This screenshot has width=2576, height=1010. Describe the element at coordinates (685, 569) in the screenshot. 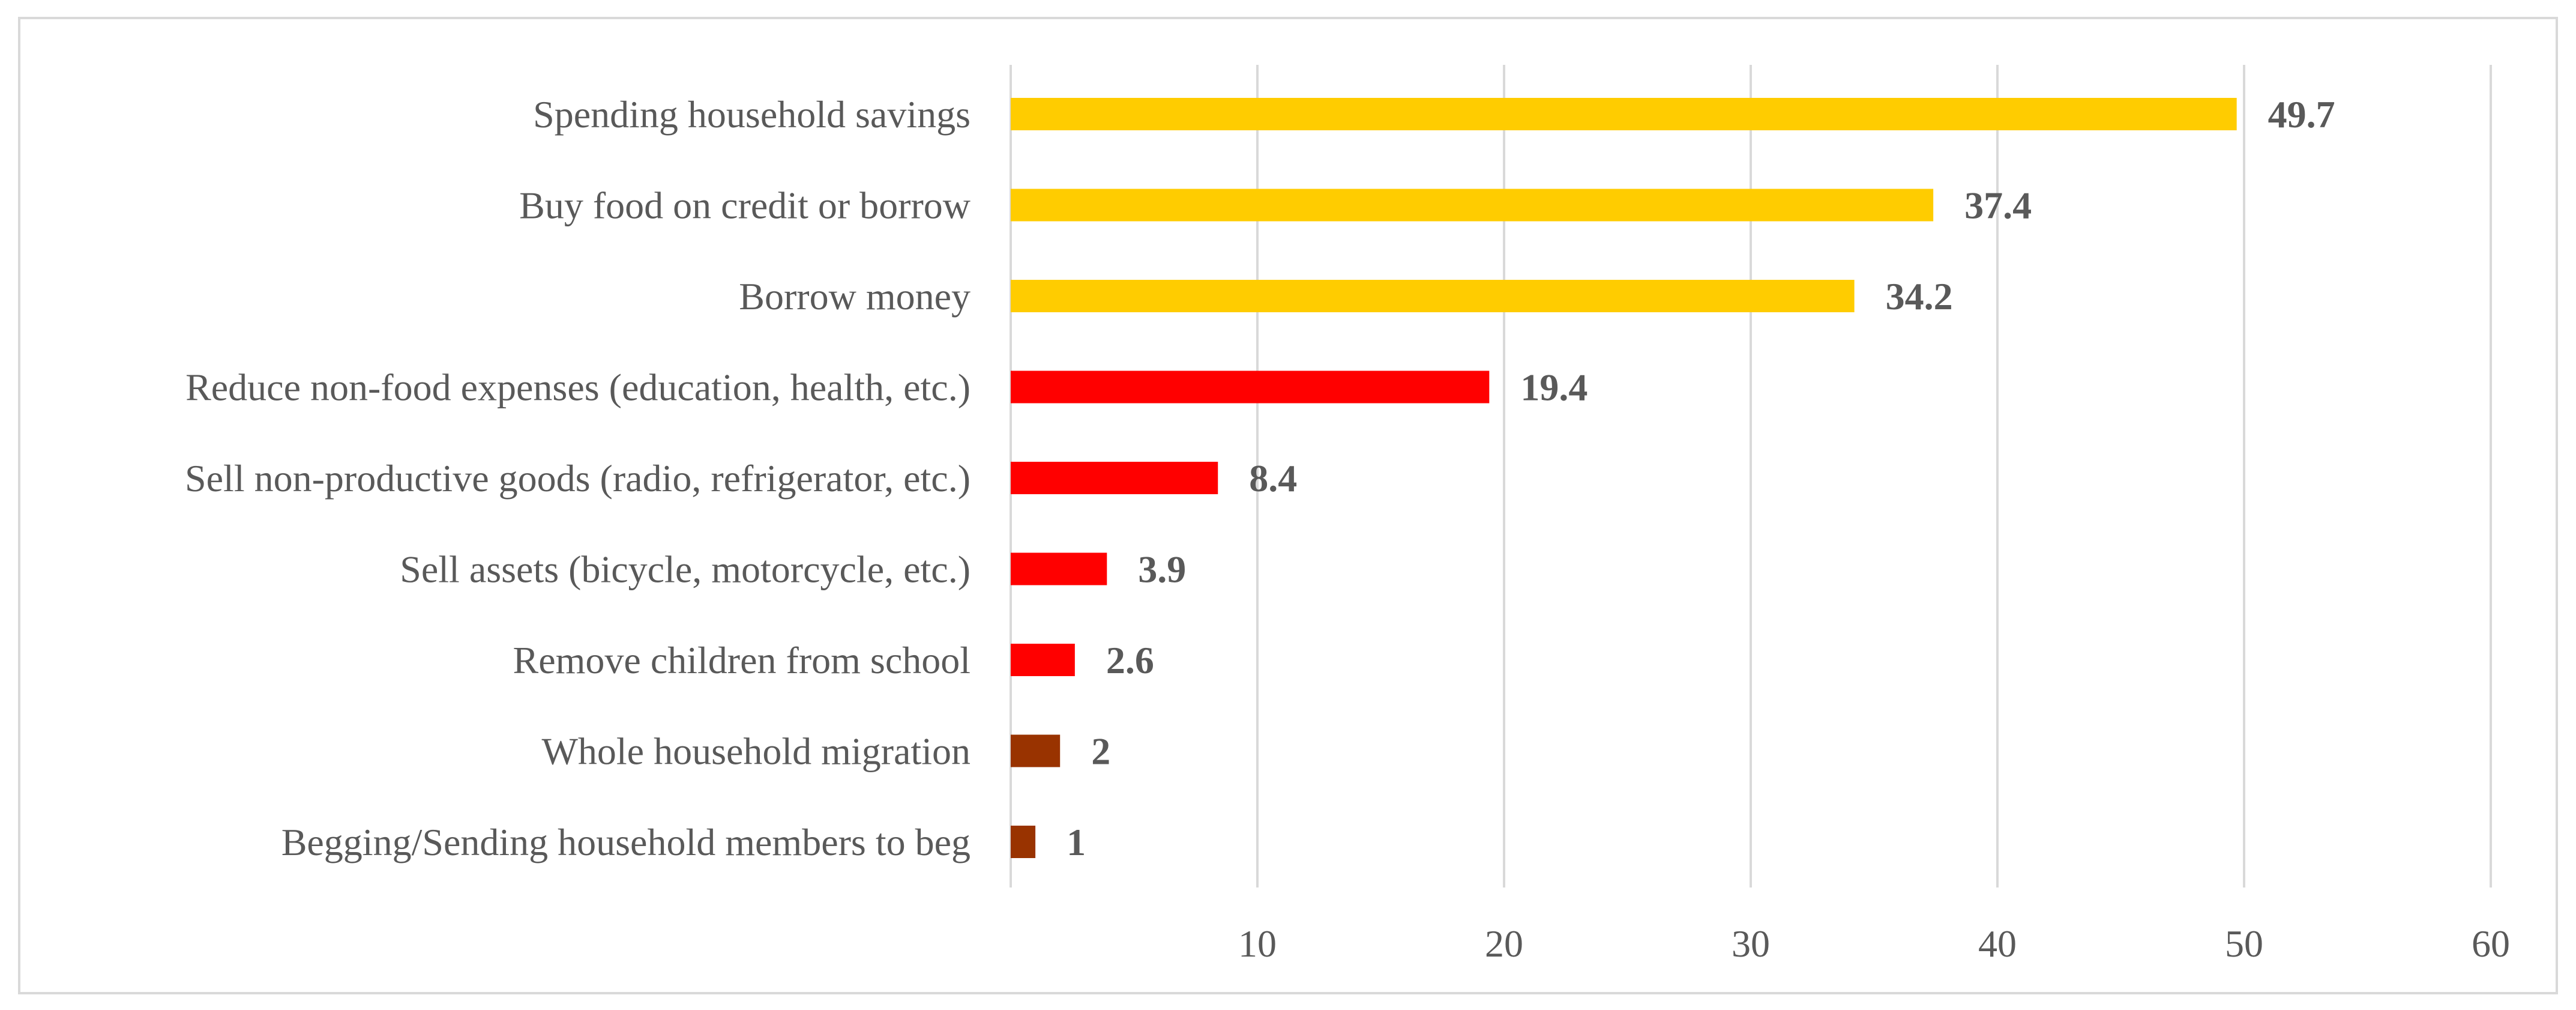

I see `category-label: Sell assets (bicycle, motorcycle, etc.)` at that location.